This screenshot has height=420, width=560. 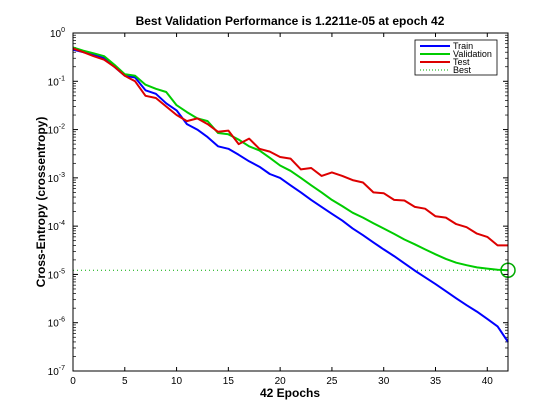 What do you see at coordinates (41, 202) in the screenshot?
I see `y-axis-label: Cross-Entropy (crossentropy)` at bounding box center [41, 202].